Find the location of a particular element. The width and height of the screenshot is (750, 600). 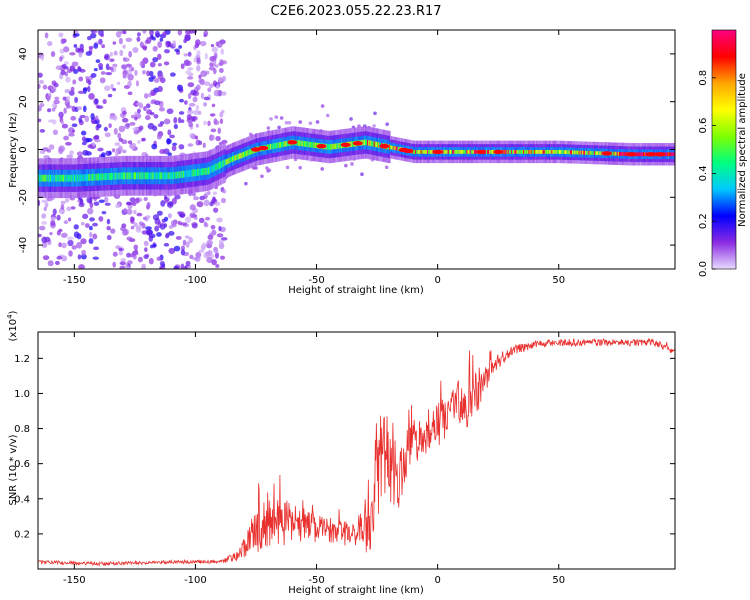

spectrogram-xtick-label: 0 is located at coordinates (437, 280).